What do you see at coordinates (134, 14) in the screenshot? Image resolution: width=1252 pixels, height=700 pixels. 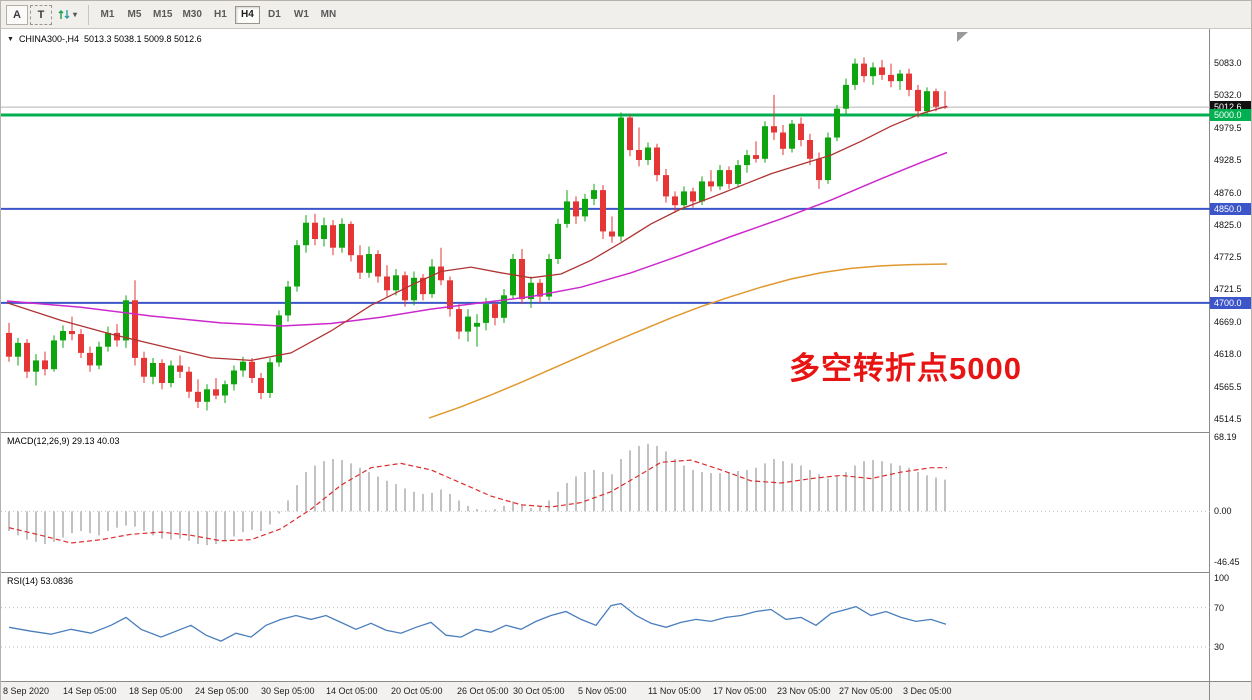 I see `timeframe-m5-button: M5` at bounding box center [134, 14].